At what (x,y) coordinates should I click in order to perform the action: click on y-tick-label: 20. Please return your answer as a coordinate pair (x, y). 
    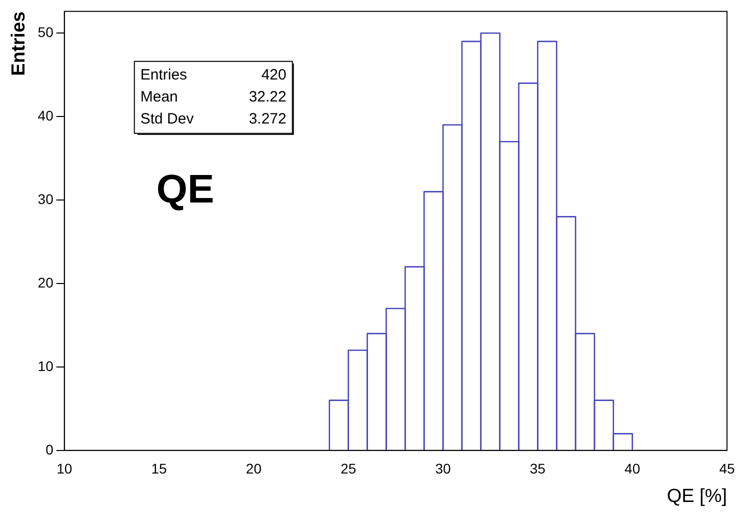
    Looking at the image, I should click on (46, 282).